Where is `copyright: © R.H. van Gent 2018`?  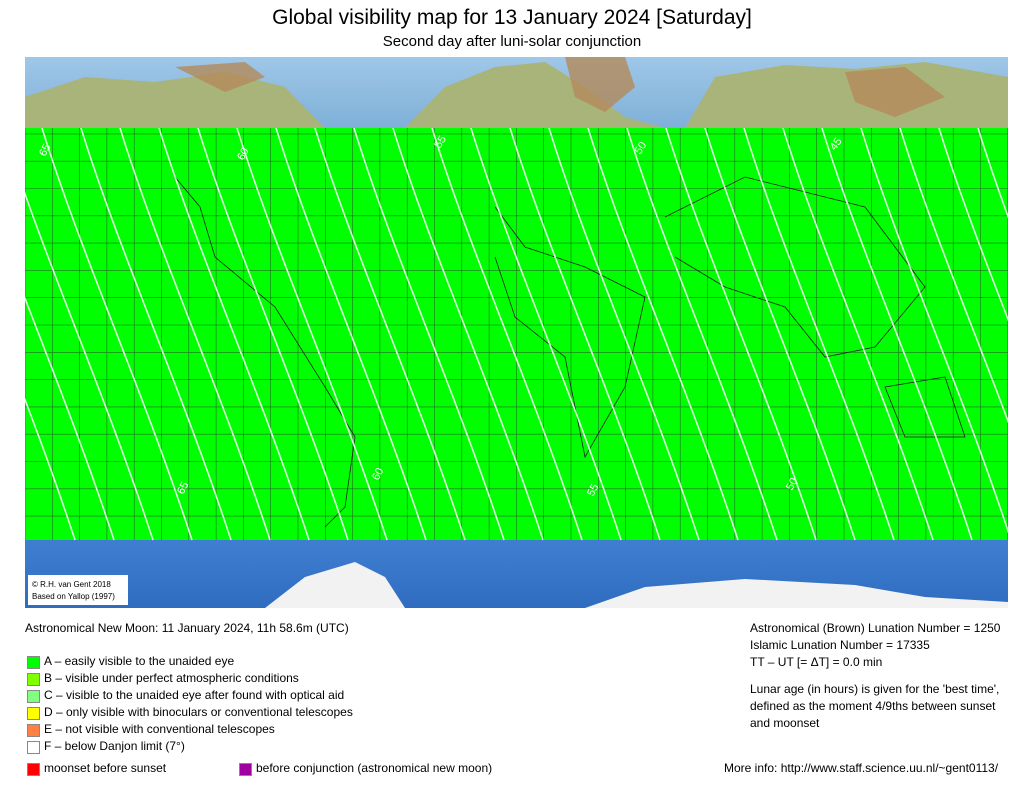 copyright: © R.H. van Gent 2018 is located at coordinates (71, 584).